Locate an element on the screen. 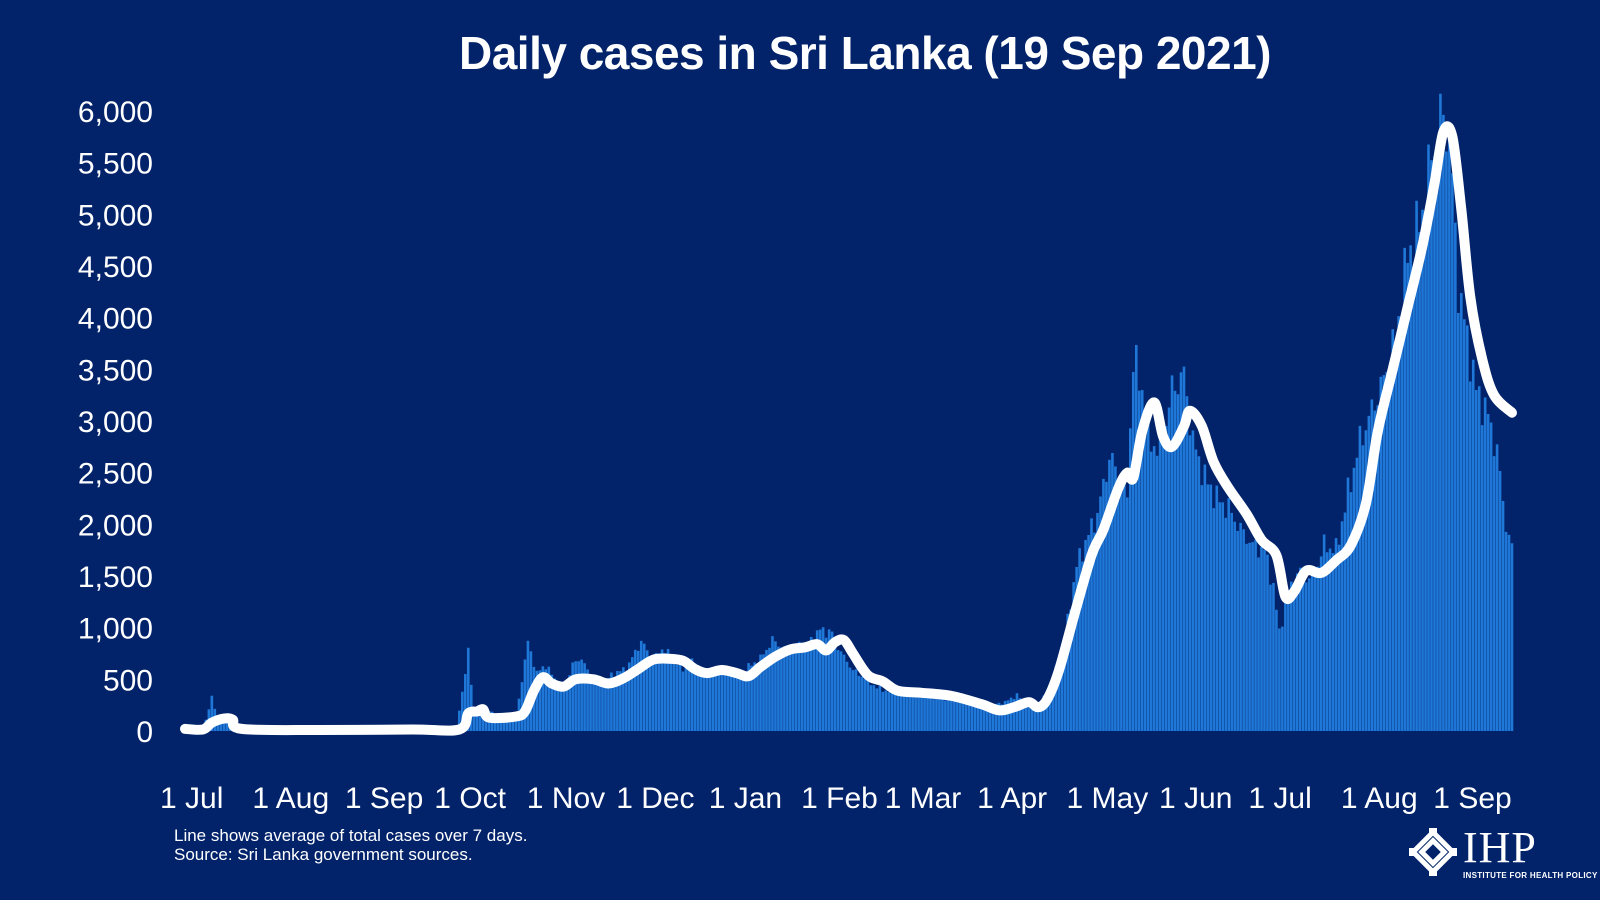  x-tick-label: 1 Jan is located at coordinates (745, 798).